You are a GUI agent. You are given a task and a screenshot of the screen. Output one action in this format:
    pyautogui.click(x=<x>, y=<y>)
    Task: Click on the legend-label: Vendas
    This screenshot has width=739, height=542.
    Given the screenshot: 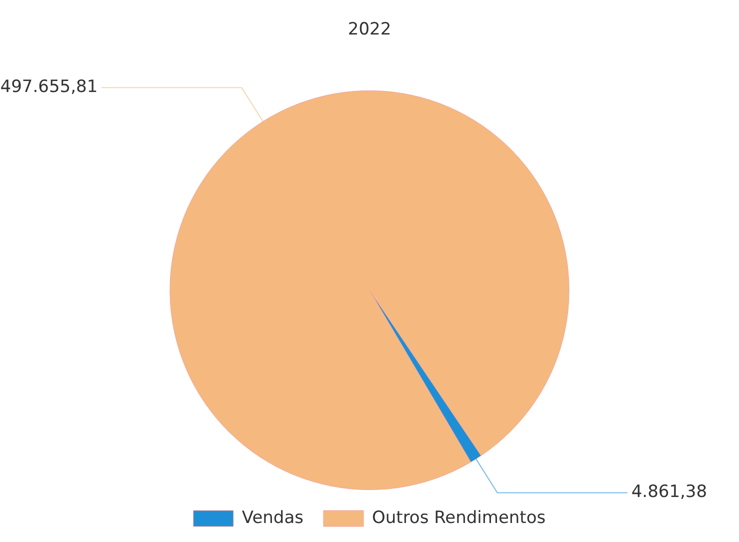 What is the action you would take?
    pyautogui.click(x=273, y=518)
    